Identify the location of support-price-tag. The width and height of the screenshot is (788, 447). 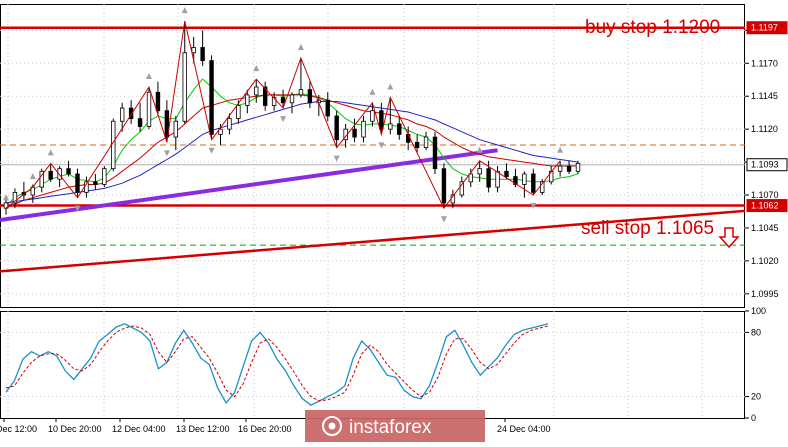
(767, 206).